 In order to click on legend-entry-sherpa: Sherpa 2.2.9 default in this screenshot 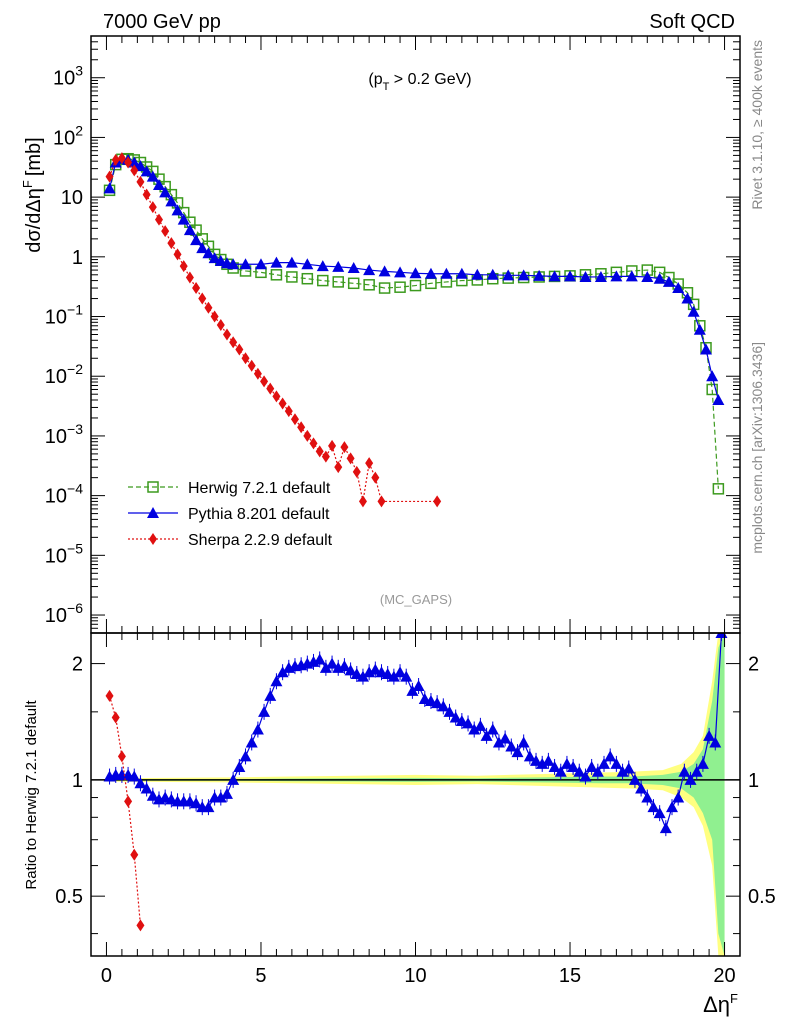, I will do `click(230, 540)`.